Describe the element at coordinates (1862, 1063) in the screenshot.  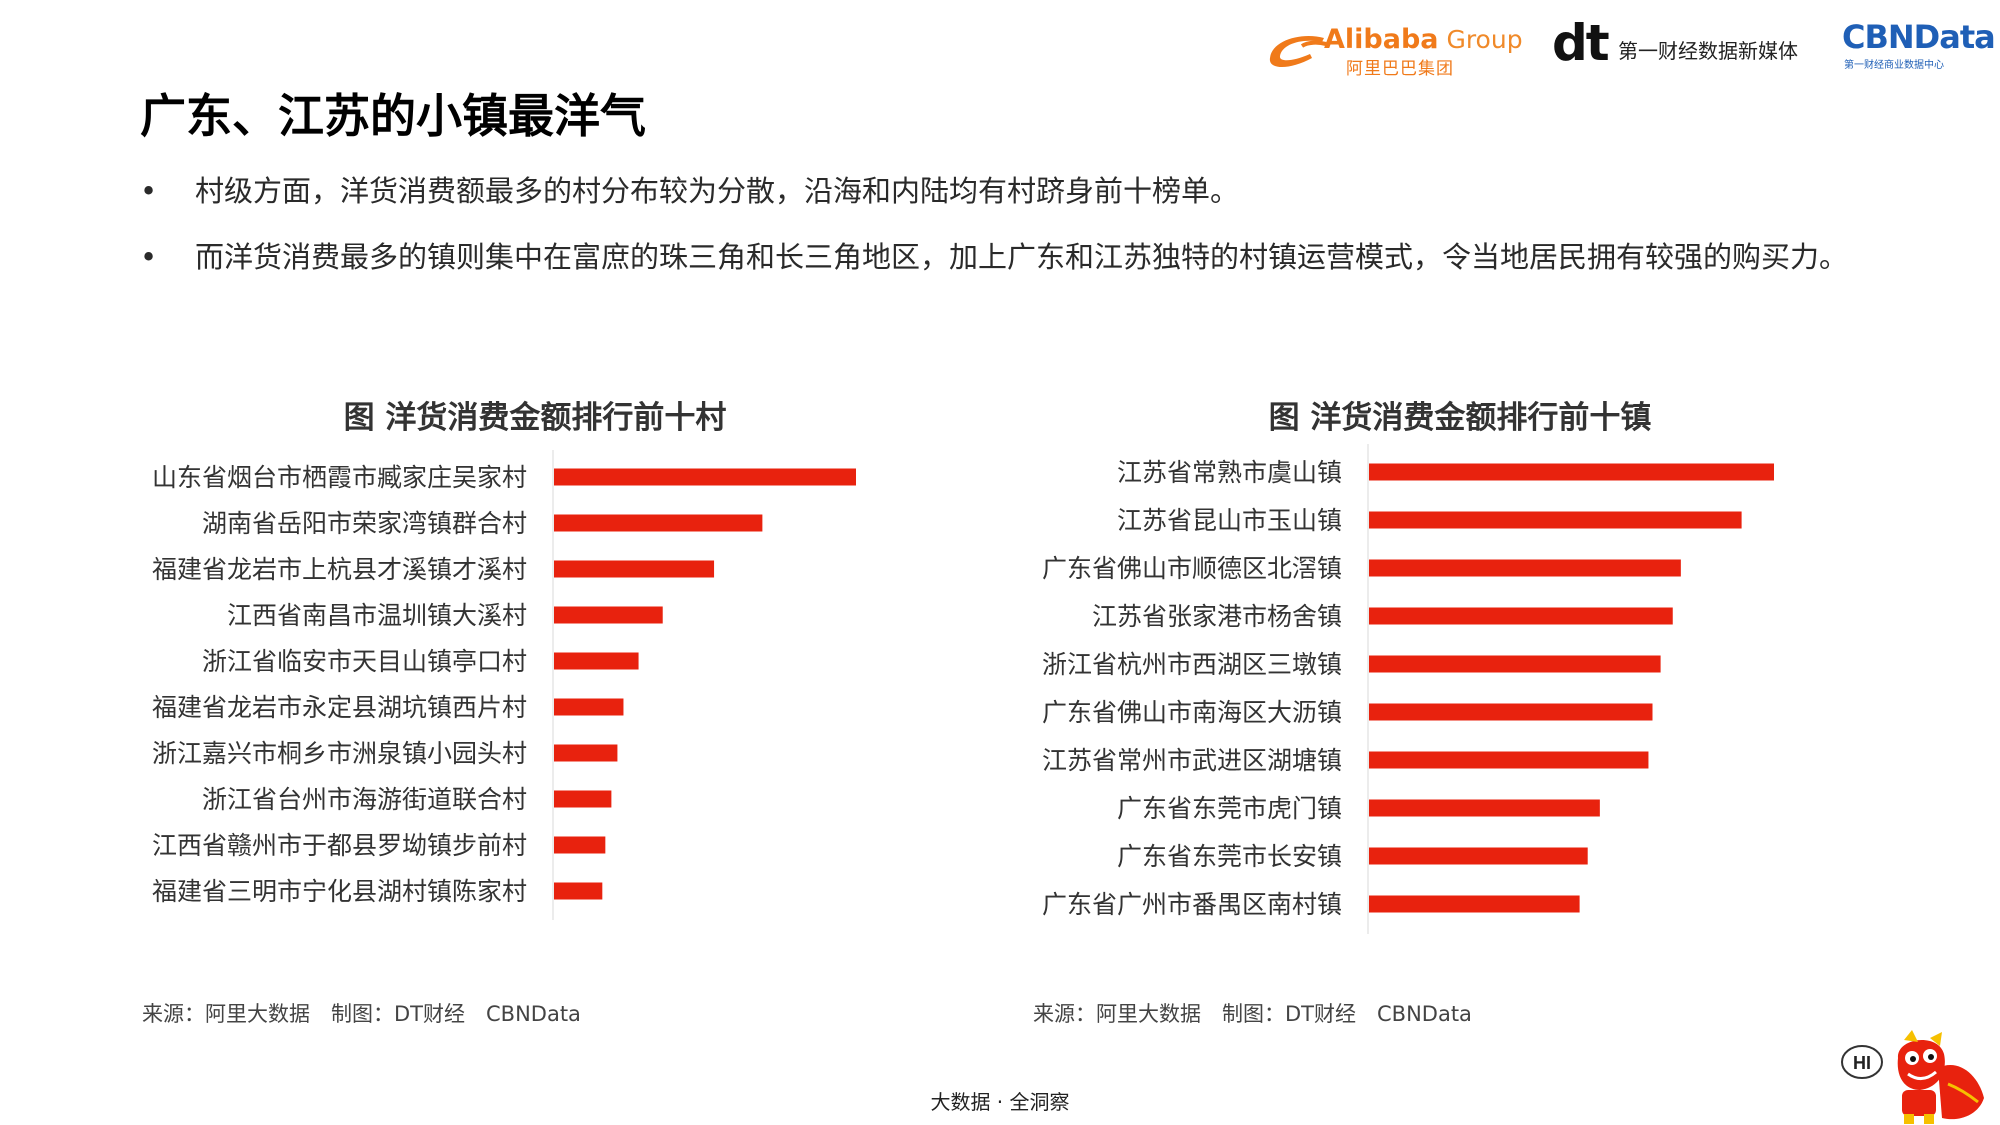
I see `mascot-greeting: HI` at that location.